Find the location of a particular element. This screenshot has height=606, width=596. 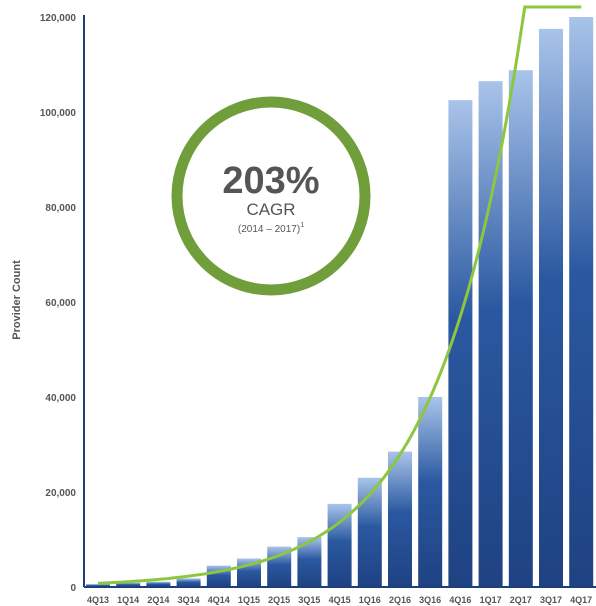

x-tick-label: 3Q14 is located at coordinates (189, 600).